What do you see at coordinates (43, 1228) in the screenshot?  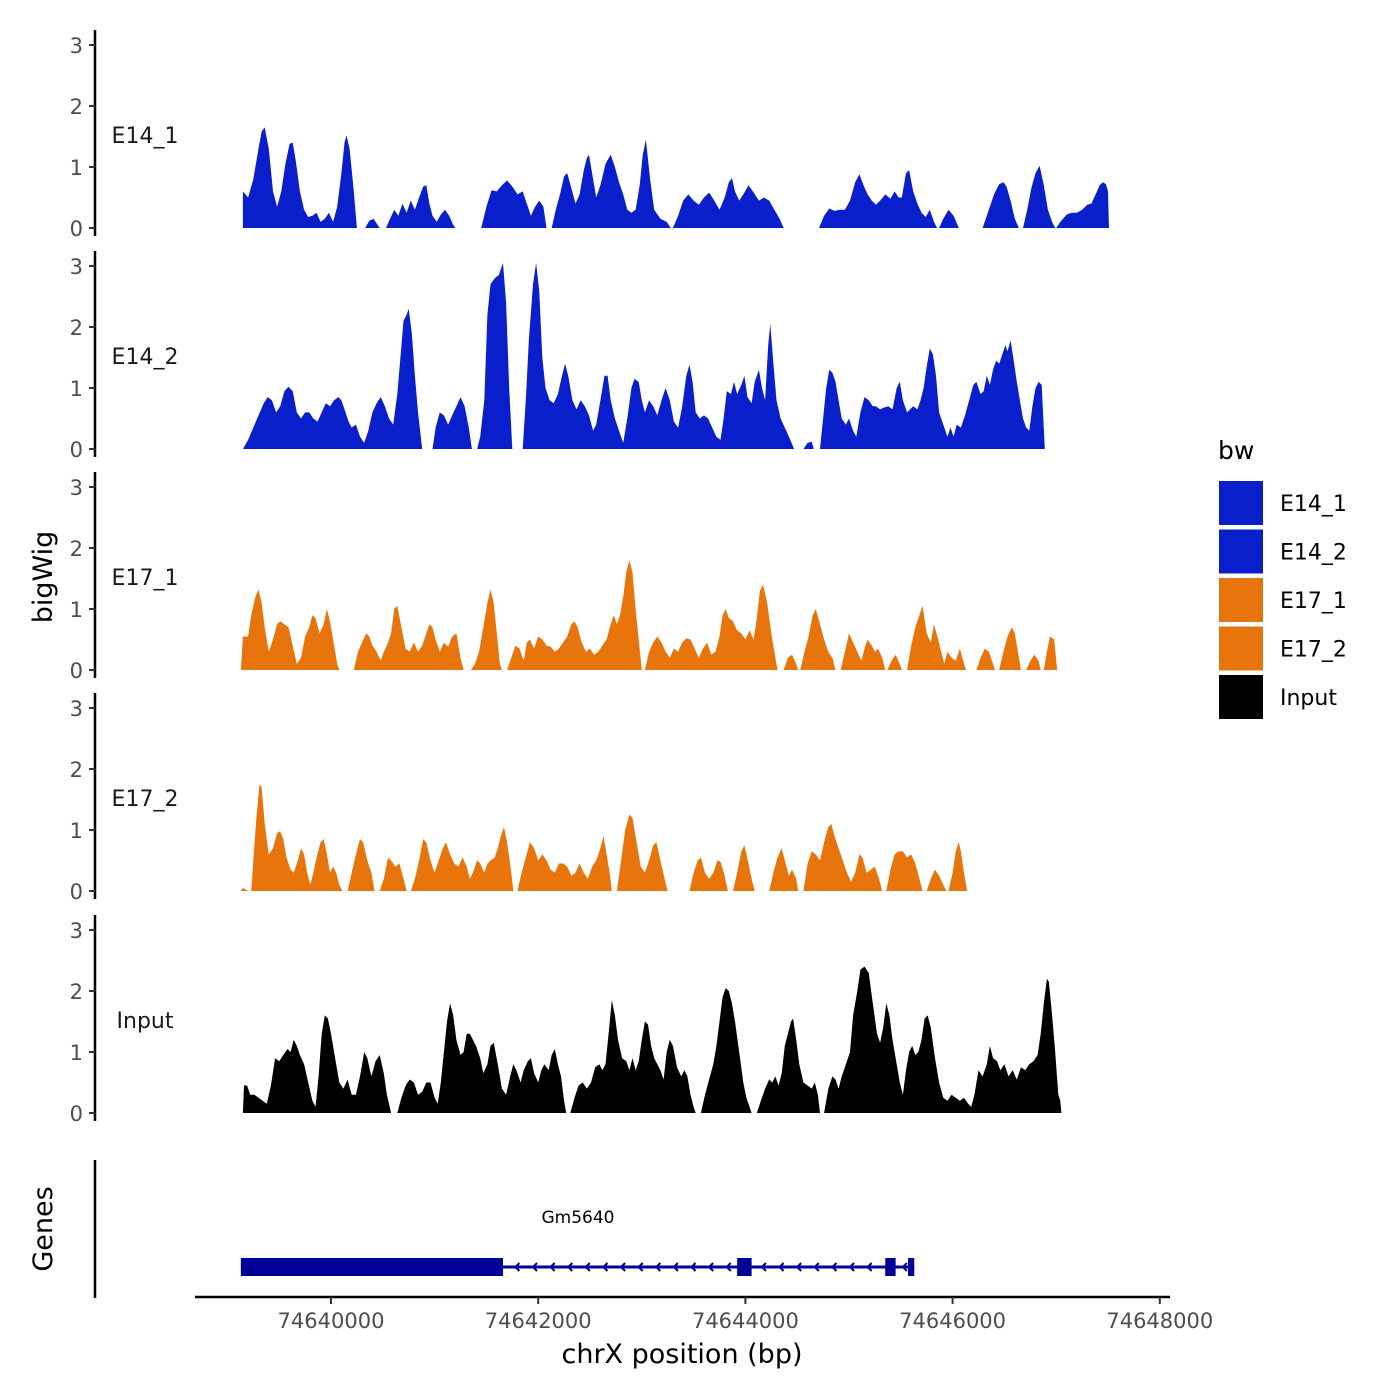 I see `genes-axis-title: Genes` at bounding box center [43, 1228].